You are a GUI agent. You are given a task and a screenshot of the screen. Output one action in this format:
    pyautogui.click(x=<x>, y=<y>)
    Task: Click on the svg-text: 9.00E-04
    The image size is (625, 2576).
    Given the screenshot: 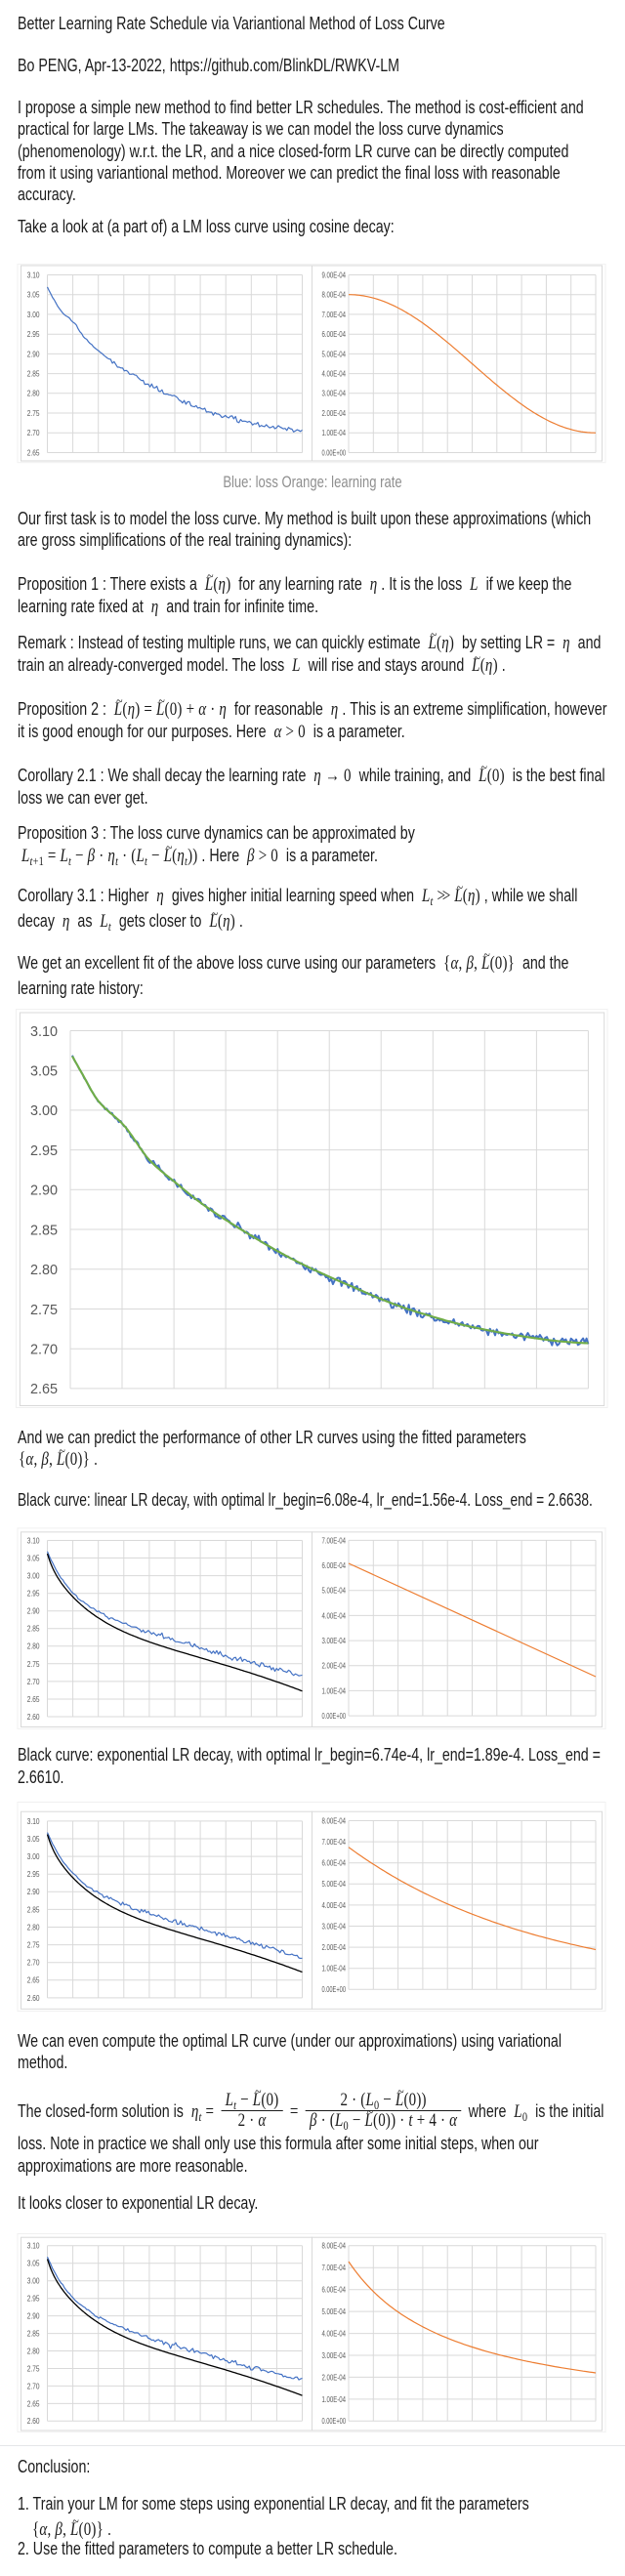 What is the action you would take?
    pyautogui.click(x=334, y=274)
    